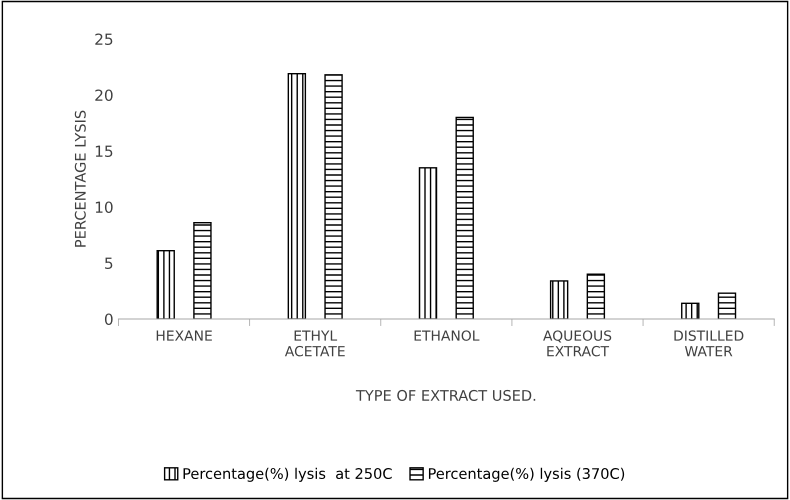 Image resolution: width=790 pixels, height=500 pixels. Describe the element at coordinates (104, 152) in the screenshot. I see `y-tick-label: 15` at that location.